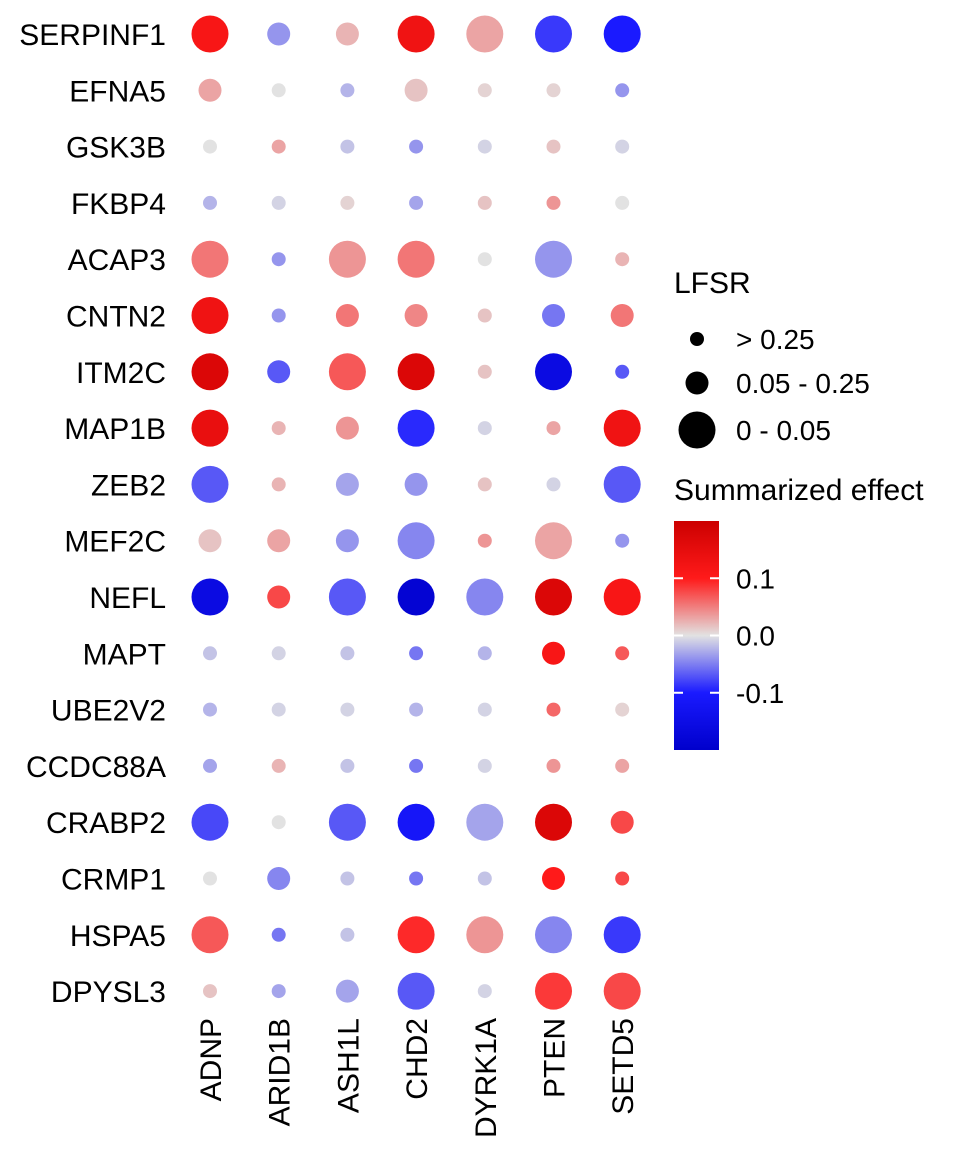 Image resolution: width=960 pixels, height=1152 pixels. I want to click on dot-crmp1-adnp, so click(210, 878).